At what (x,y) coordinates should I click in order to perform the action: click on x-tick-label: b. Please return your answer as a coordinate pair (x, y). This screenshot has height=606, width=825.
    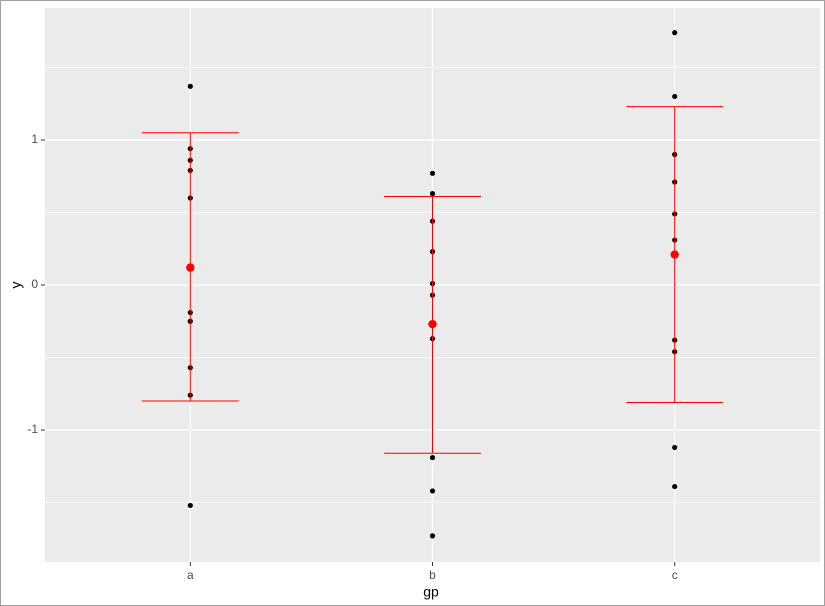
    Looking at the image, I should click on (432, 575).